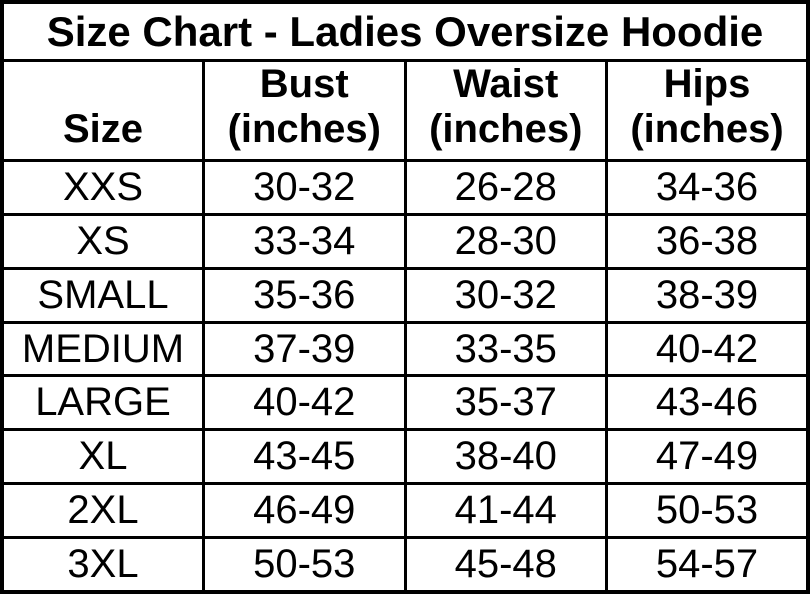 This screenshot has height=594, width=810. Describe the element at coordinates (707, 84) in the screenshot. I see `column-header-hips-label: Hips` at that location.